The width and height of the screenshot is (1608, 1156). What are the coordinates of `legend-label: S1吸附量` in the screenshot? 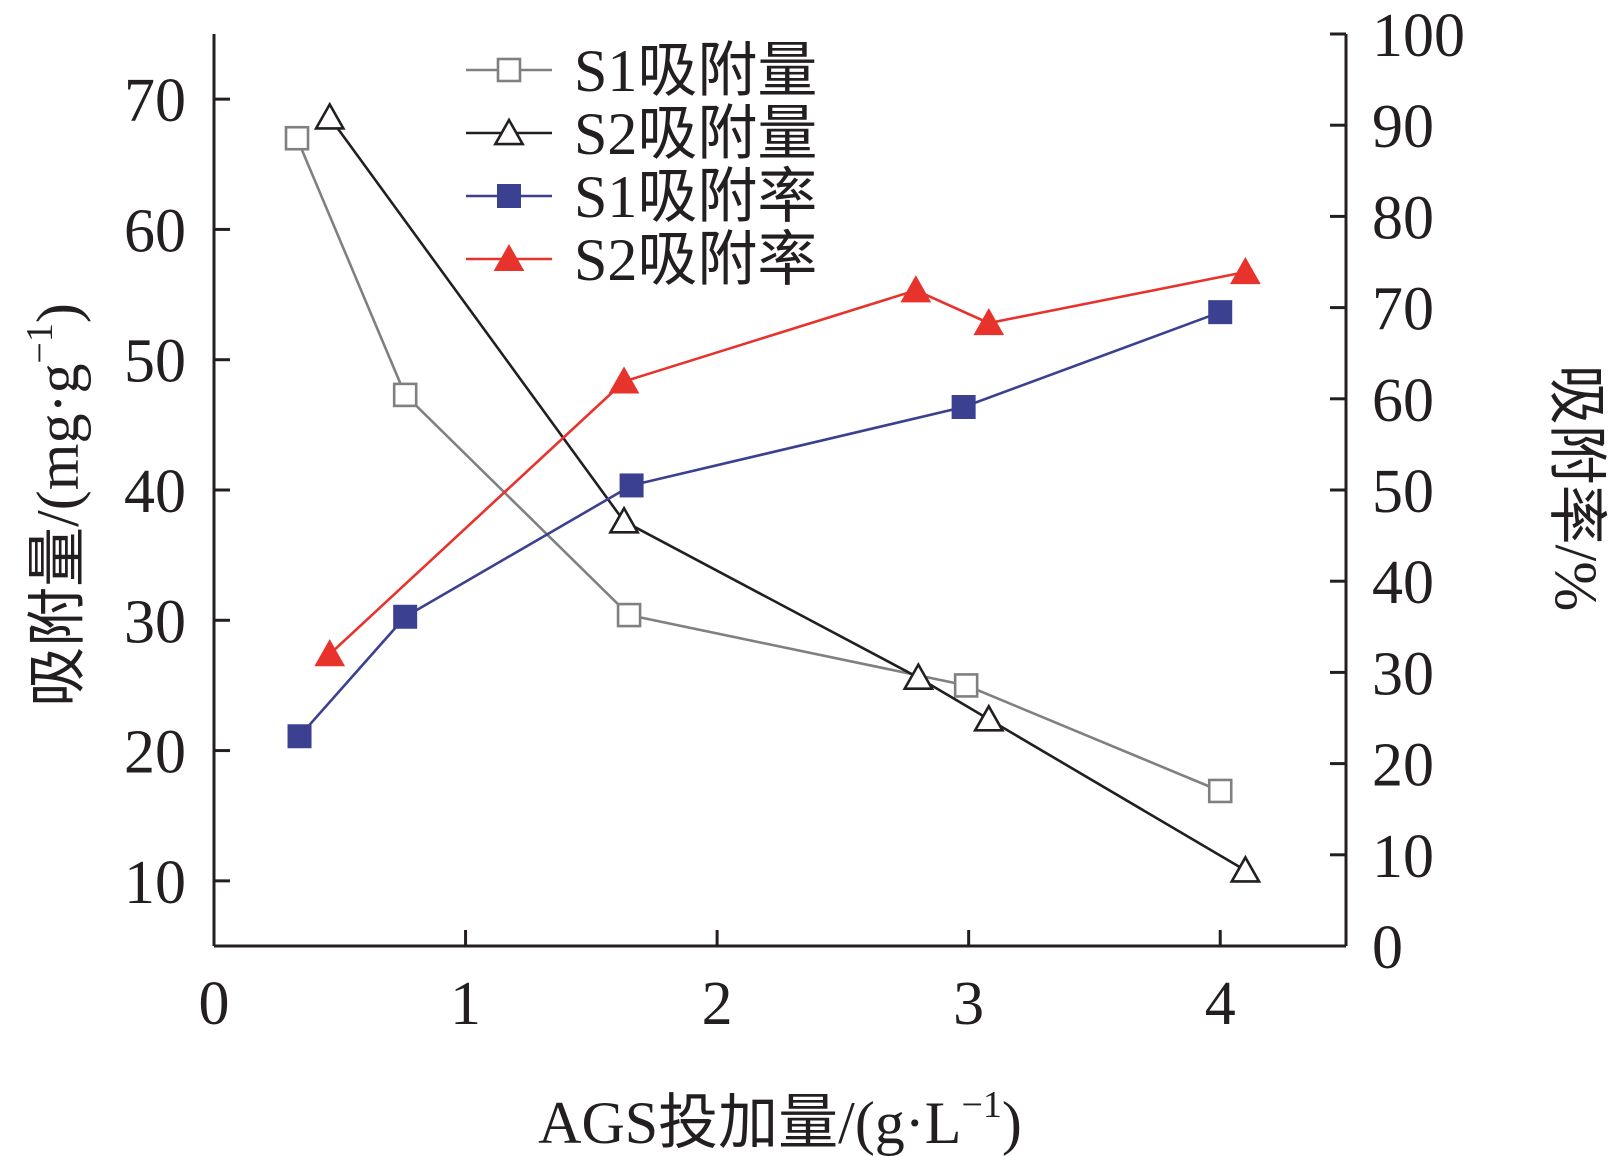 It's located at (695, 71).